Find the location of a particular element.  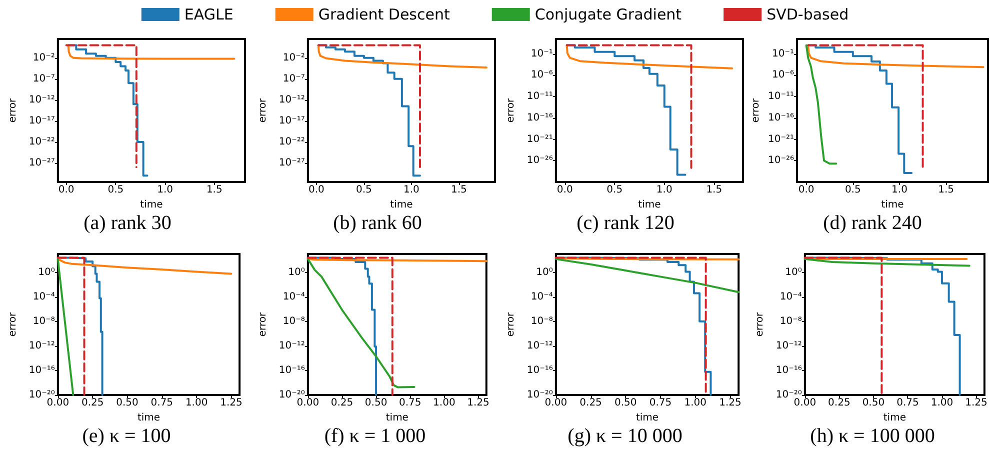

legend-label: Gradient Descent is located at coordinates (384, 15).